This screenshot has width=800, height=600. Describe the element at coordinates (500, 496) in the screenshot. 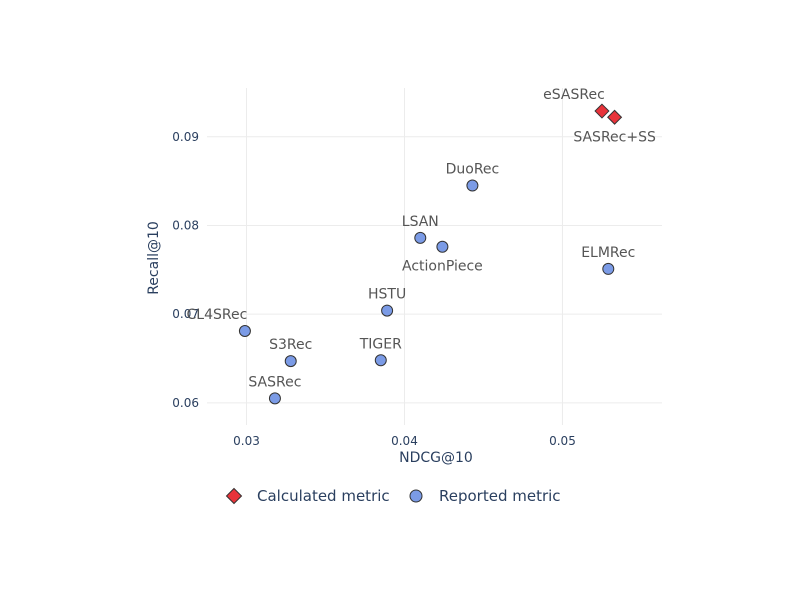

I see `legend-label: Reported metric` at that location.